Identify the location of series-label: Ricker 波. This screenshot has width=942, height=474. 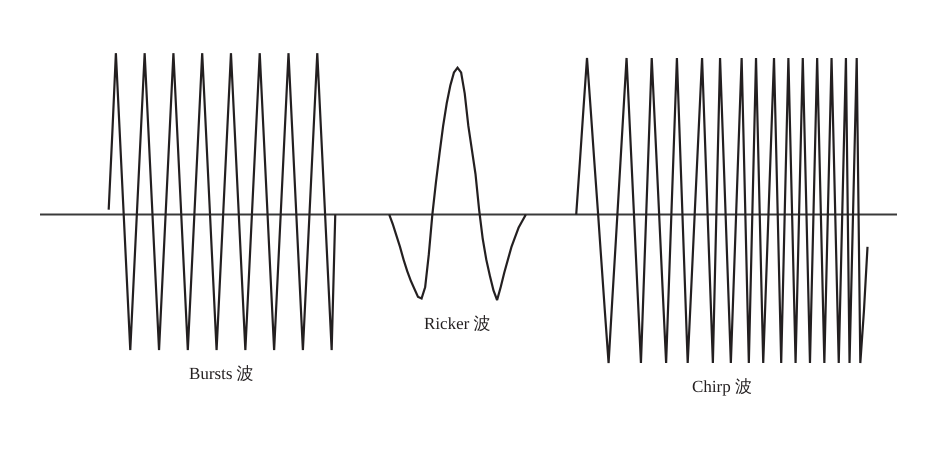
(457, 323).